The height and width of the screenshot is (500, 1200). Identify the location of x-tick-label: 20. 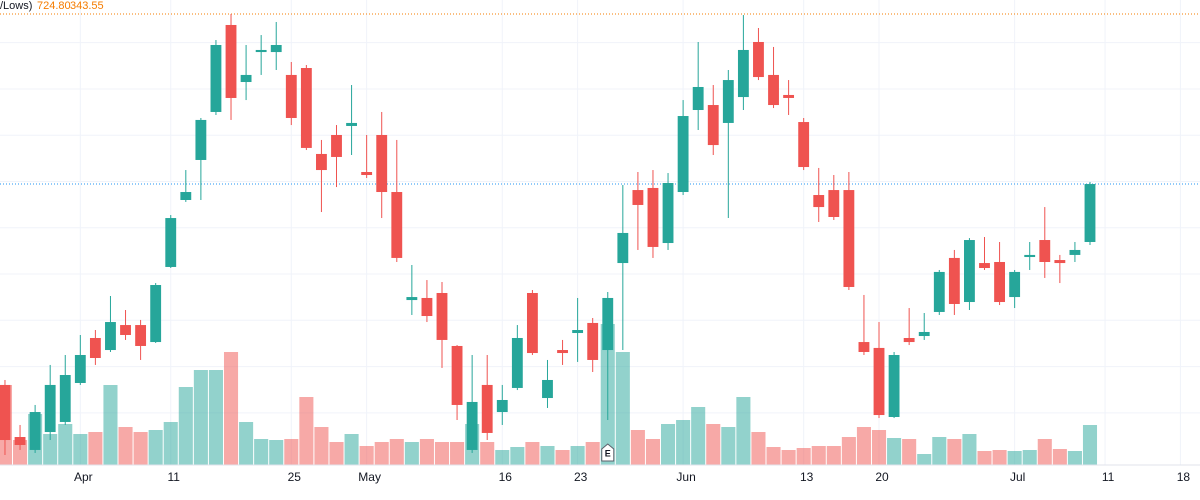
(882, 477).